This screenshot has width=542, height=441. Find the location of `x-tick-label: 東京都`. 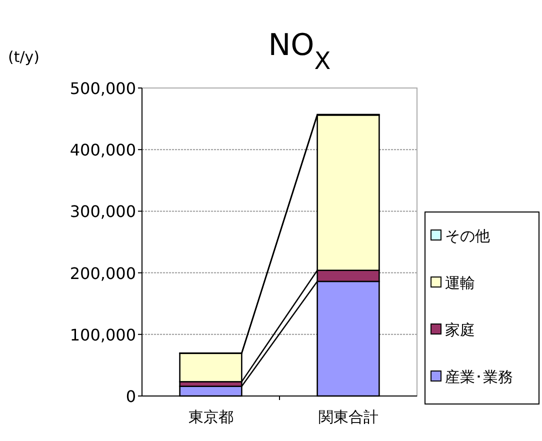

x-tick-label: 東京都 is located at coordinates (211, 417).